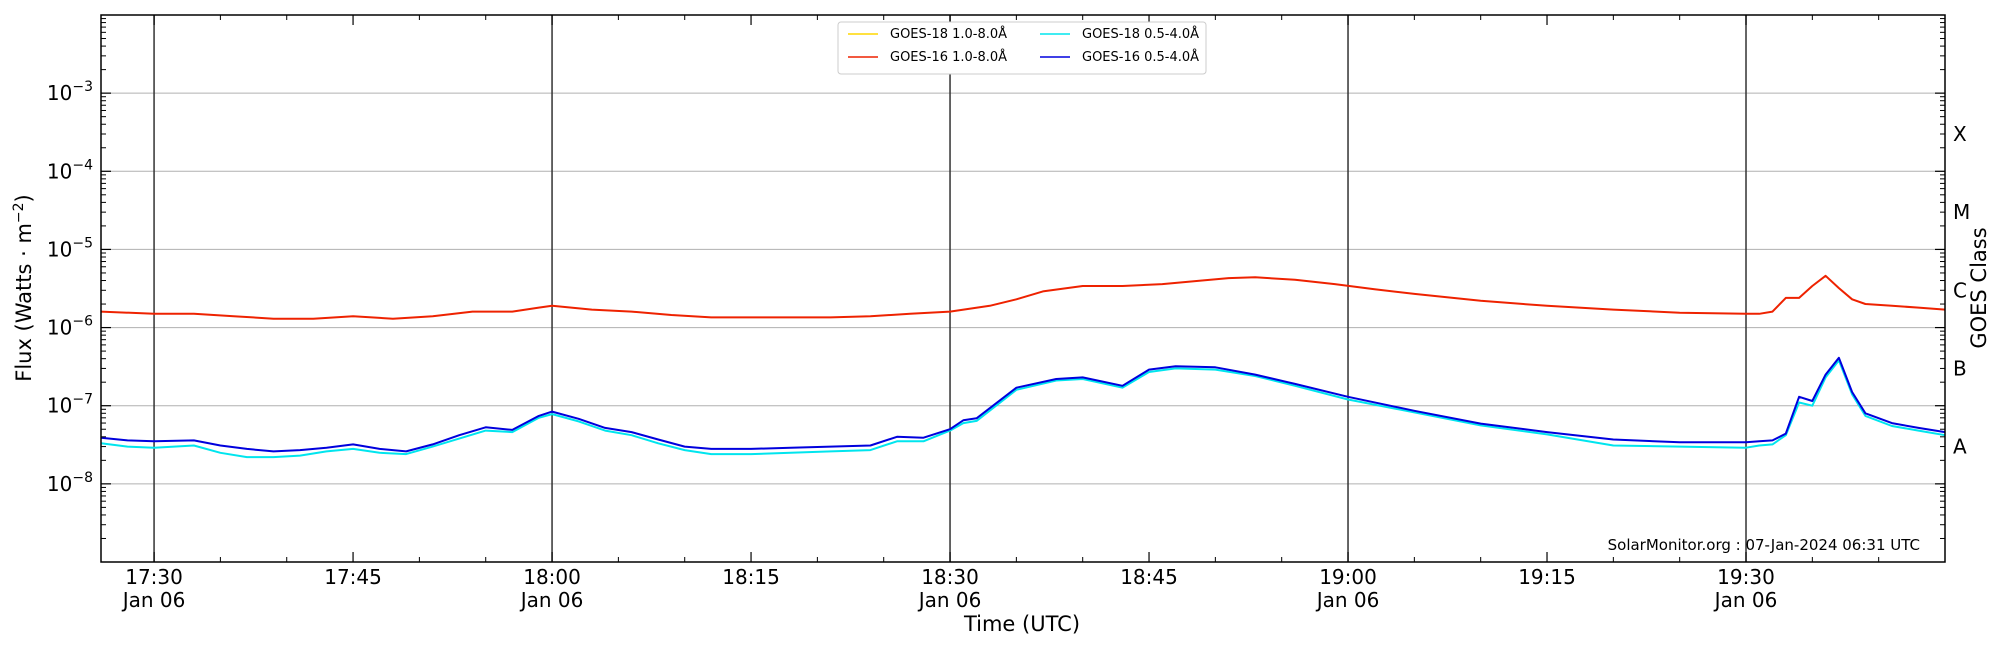  Describe the element at coordinates (1746, 577) in the screenshot. I see `x-tick-label: 19:30` at that location.